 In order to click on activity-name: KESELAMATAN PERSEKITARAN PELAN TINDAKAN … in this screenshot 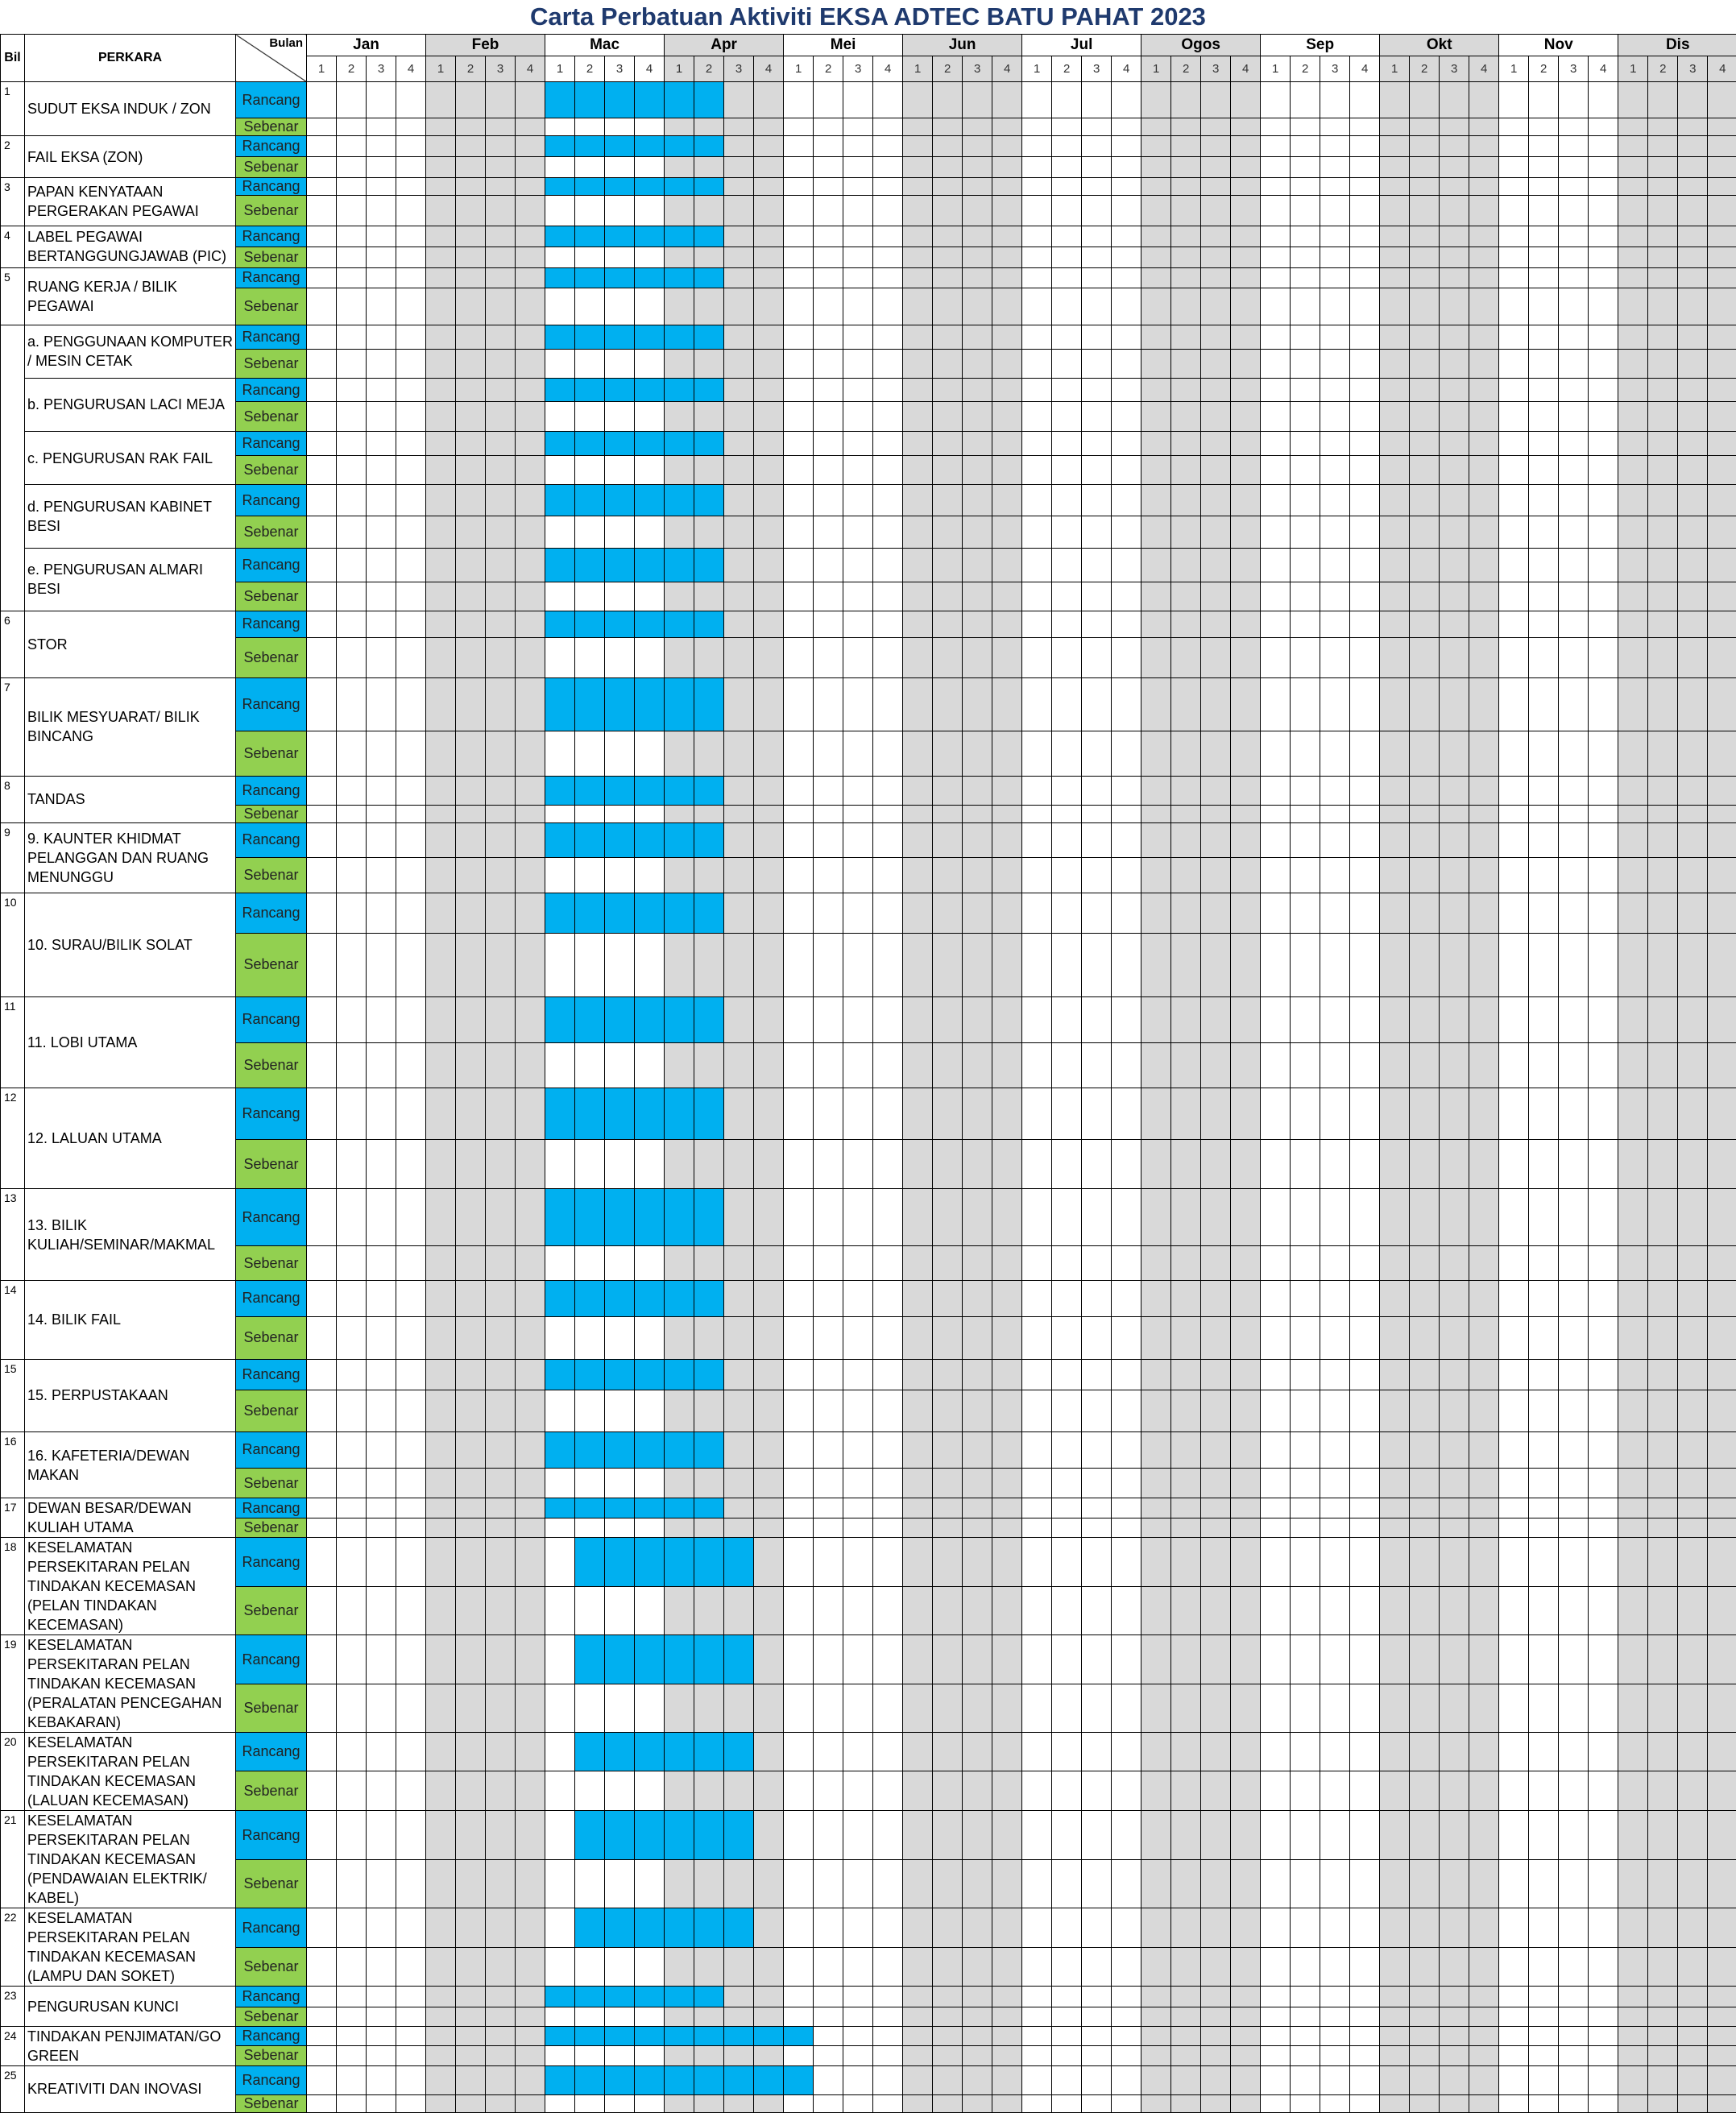, I will do `click(130, 1684)`.